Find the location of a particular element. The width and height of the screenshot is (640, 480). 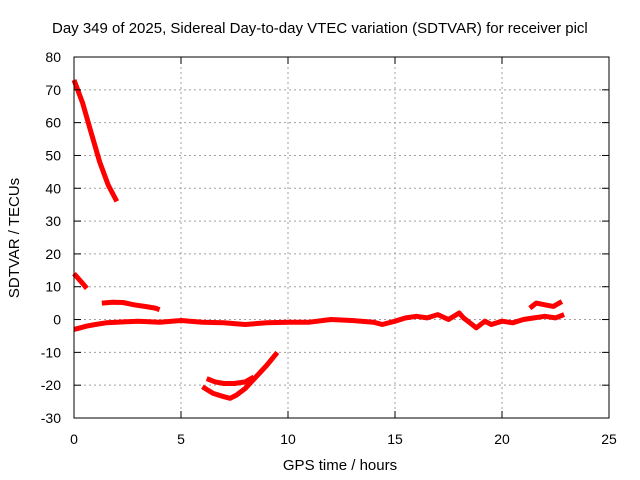

x-tick-label: 25 is located at coordinates (609, 439).